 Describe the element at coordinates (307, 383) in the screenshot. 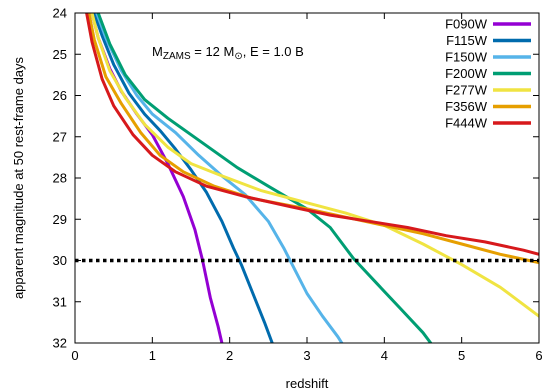

I see `x-axis-label: redshift` at that location.